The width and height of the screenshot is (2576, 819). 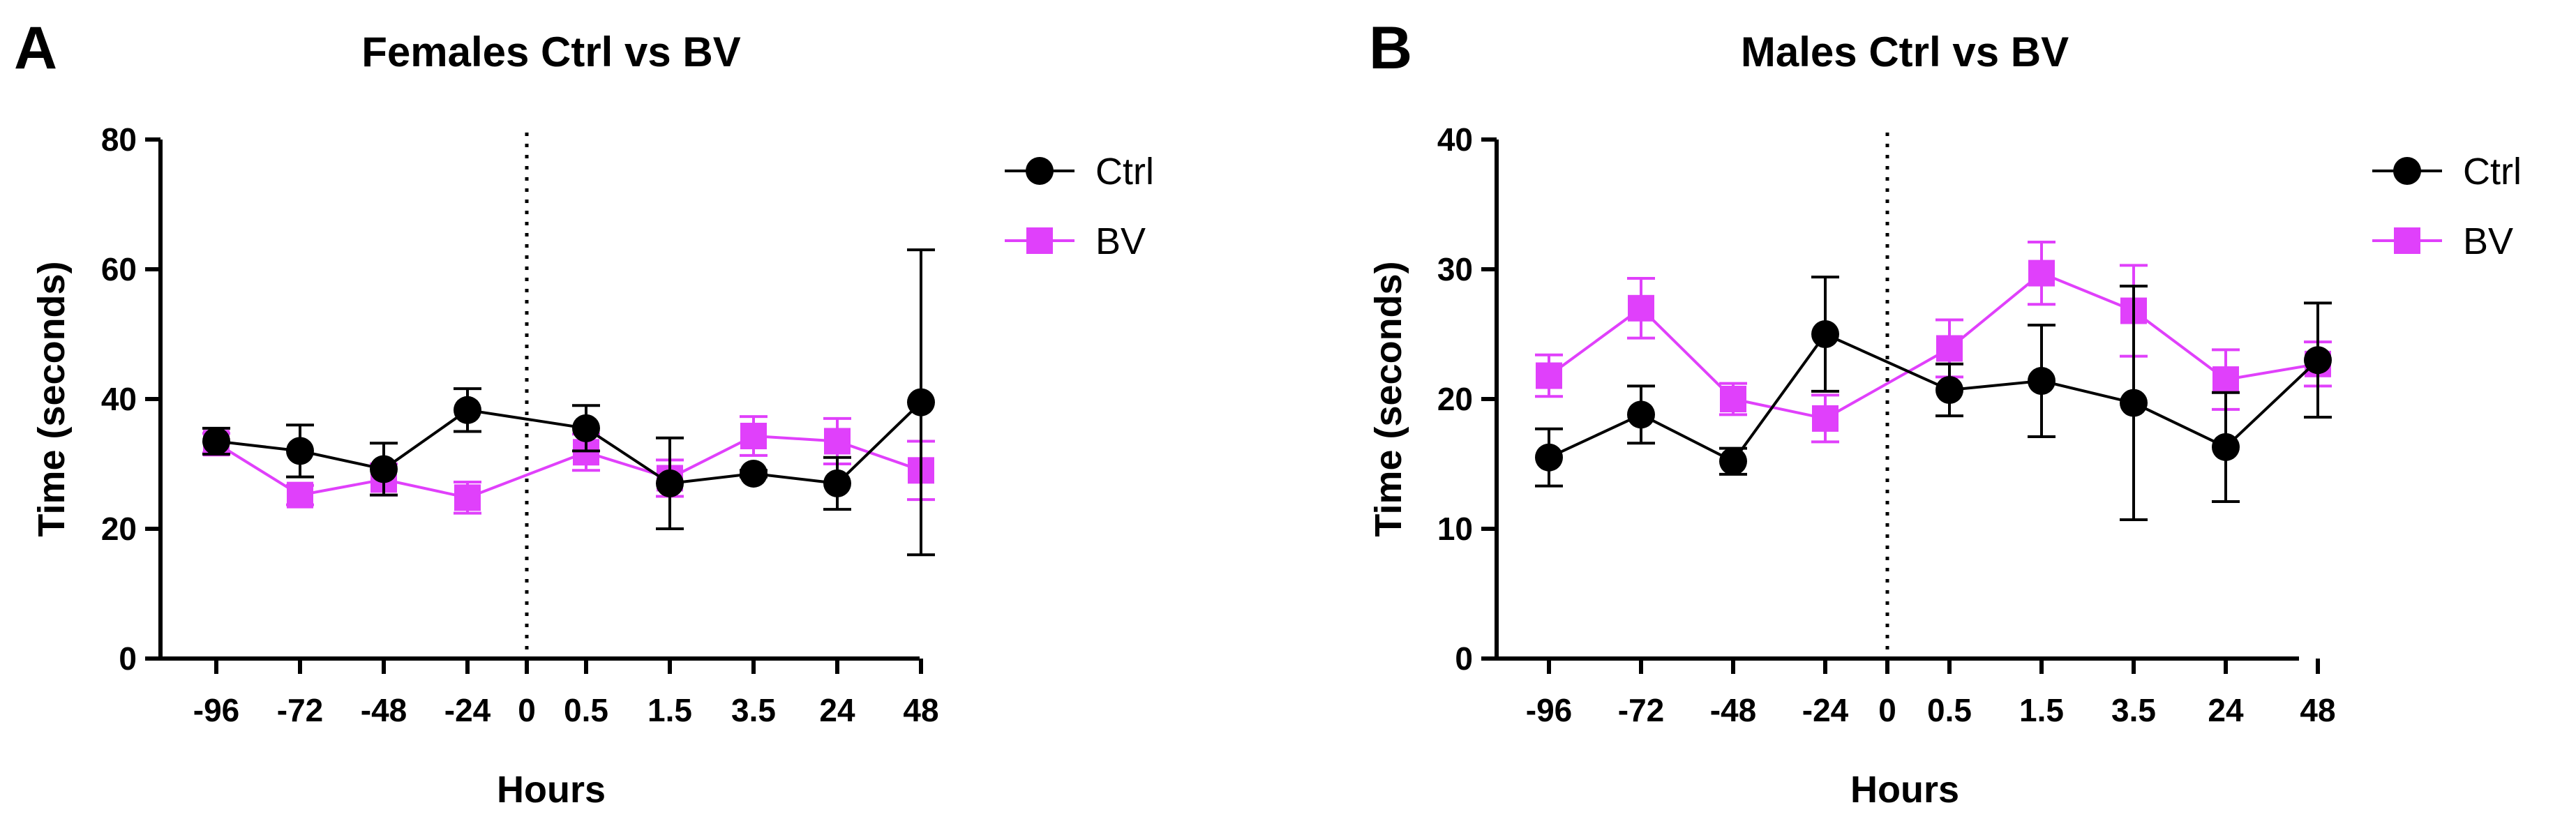 What do you see at coordinates (1905, 52) in the screenshot?
I see `chart-title: Males Ctrl vs BV` at bounding box center [1905, 52].